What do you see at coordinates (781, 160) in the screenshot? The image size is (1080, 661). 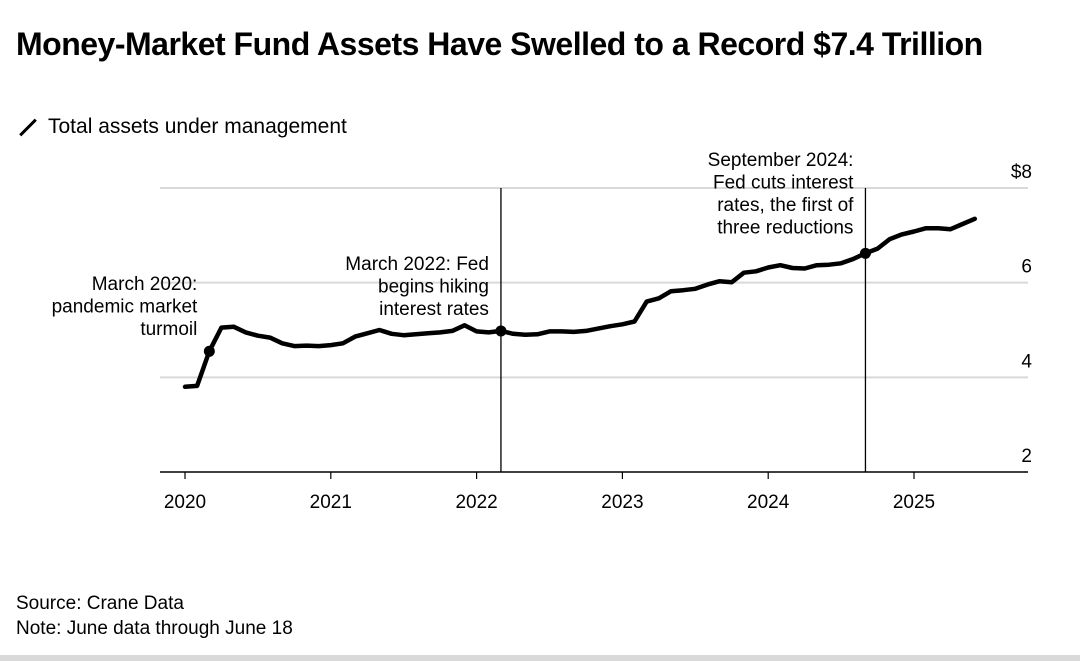 I see `annotation-line: September 2024:` at bounding box center [781, 160].